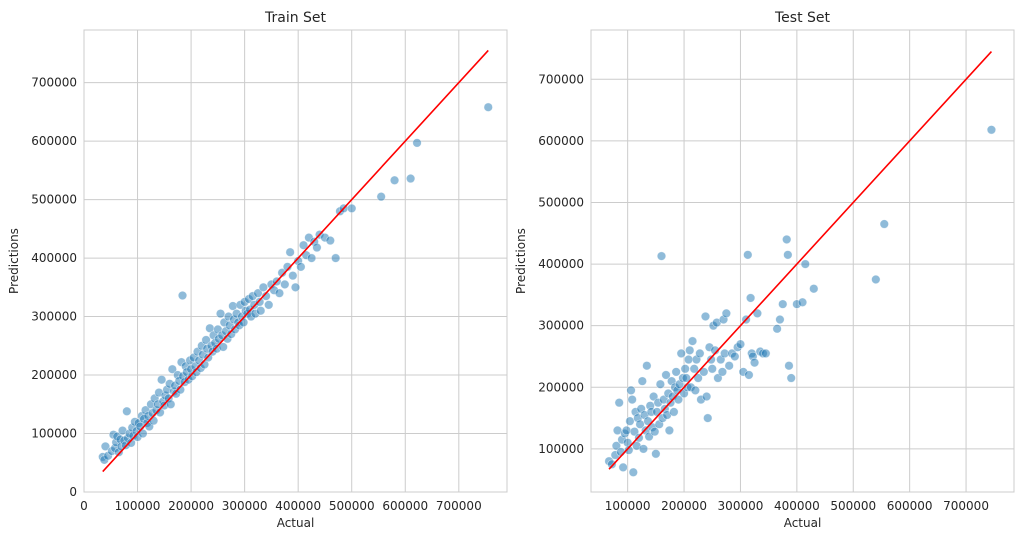  What do you see at coordinates (561, 449) in the screenshot?
I see `test-y-tick-label: 100000` at bounding box center [561, 449].